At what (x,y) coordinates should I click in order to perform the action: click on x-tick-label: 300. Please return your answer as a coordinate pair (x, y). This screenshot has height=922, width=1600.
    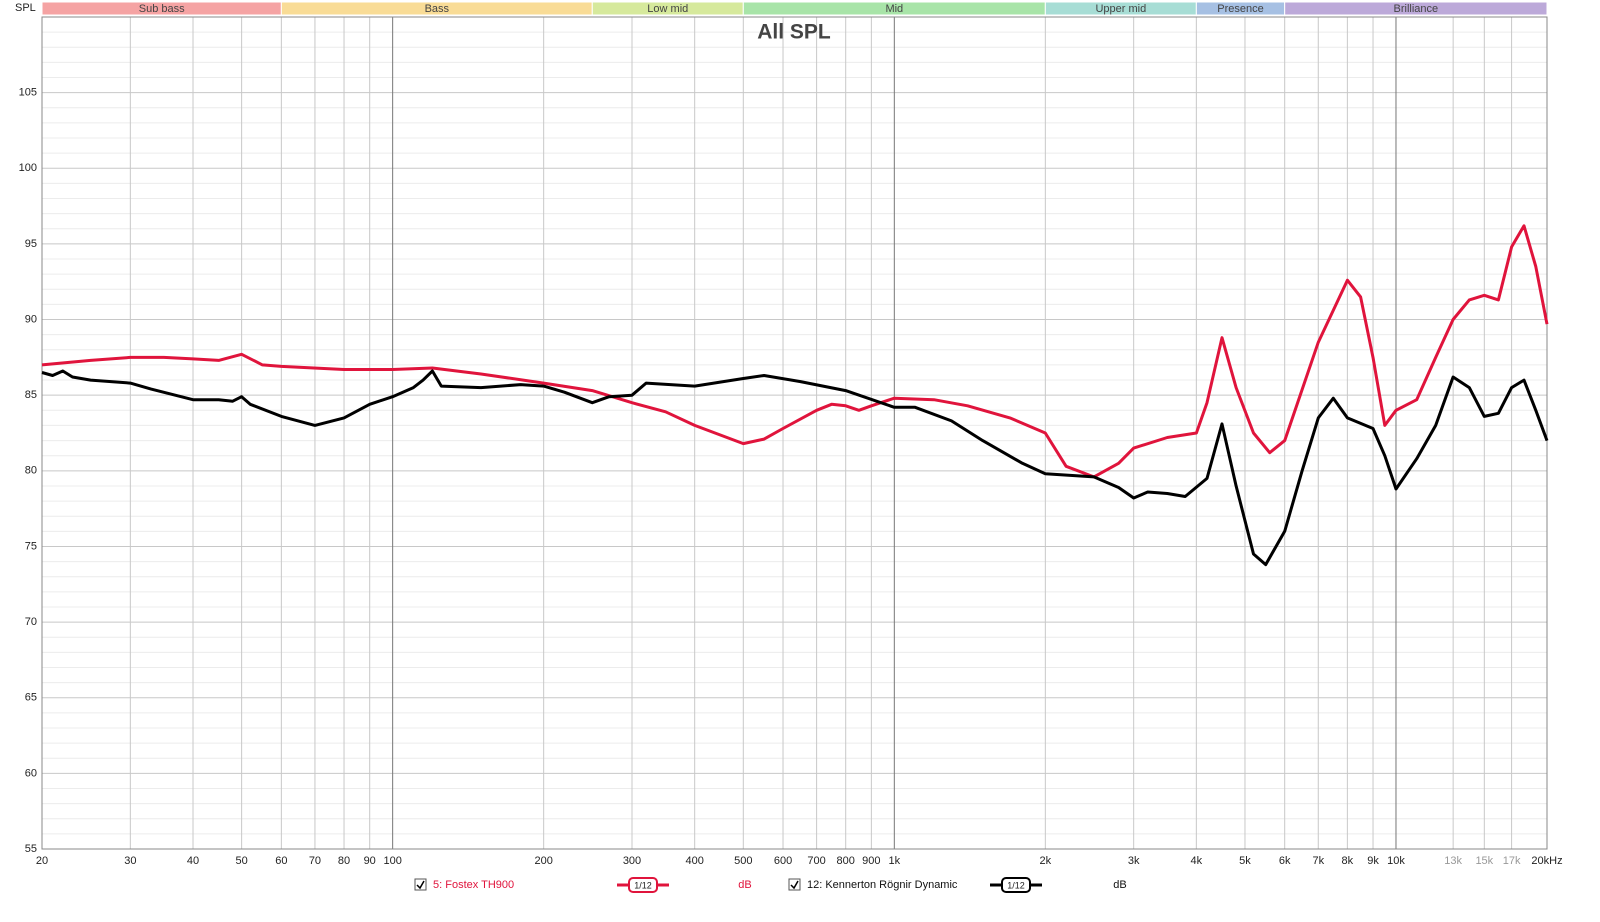
    Looking at the image, I should click on (632, 861).